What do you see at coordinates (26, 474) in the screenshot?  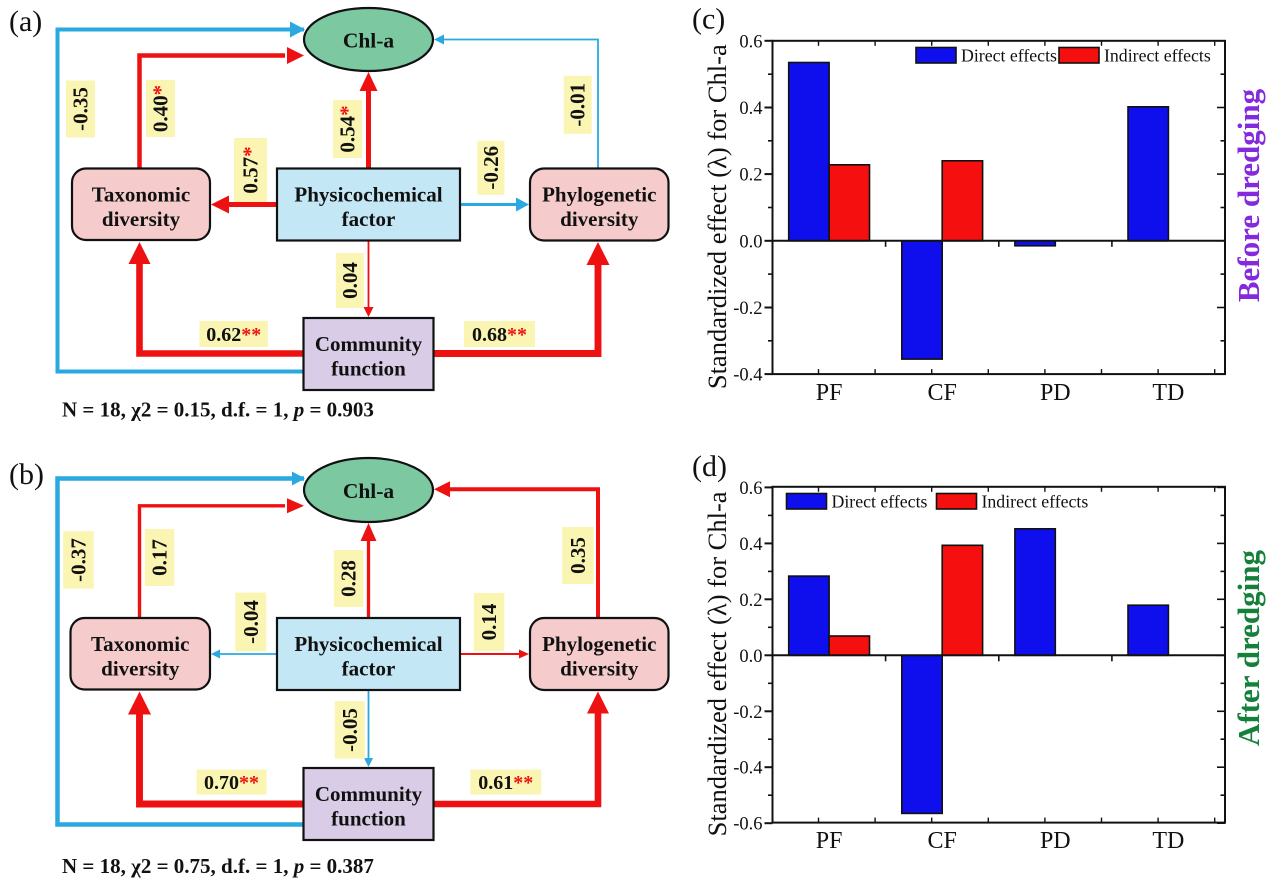 I see `svg-text: (b)` at bounding box center [26, 474].